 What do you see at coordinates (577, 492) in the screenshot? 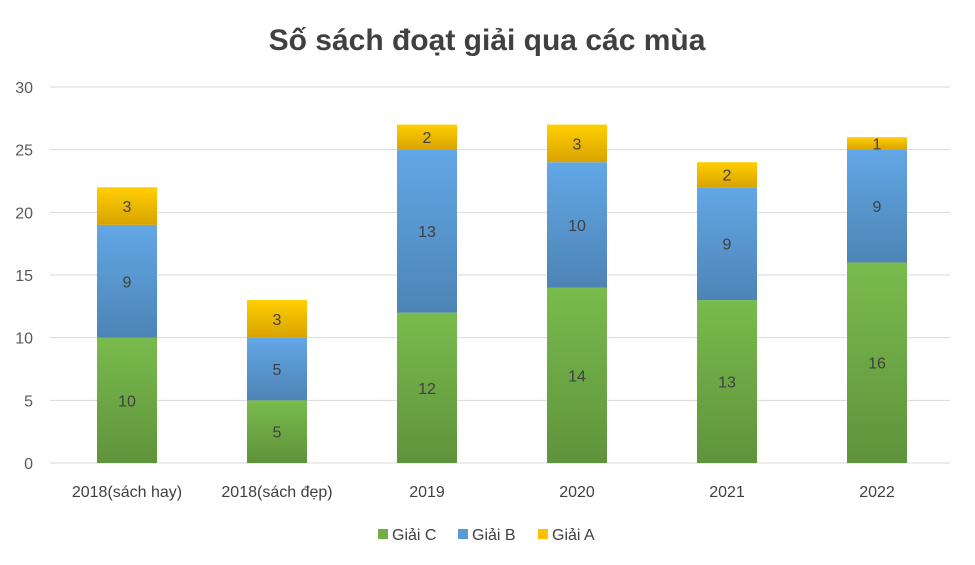
I see `x-tick-label: 2020` at bounding box center [577, 492].